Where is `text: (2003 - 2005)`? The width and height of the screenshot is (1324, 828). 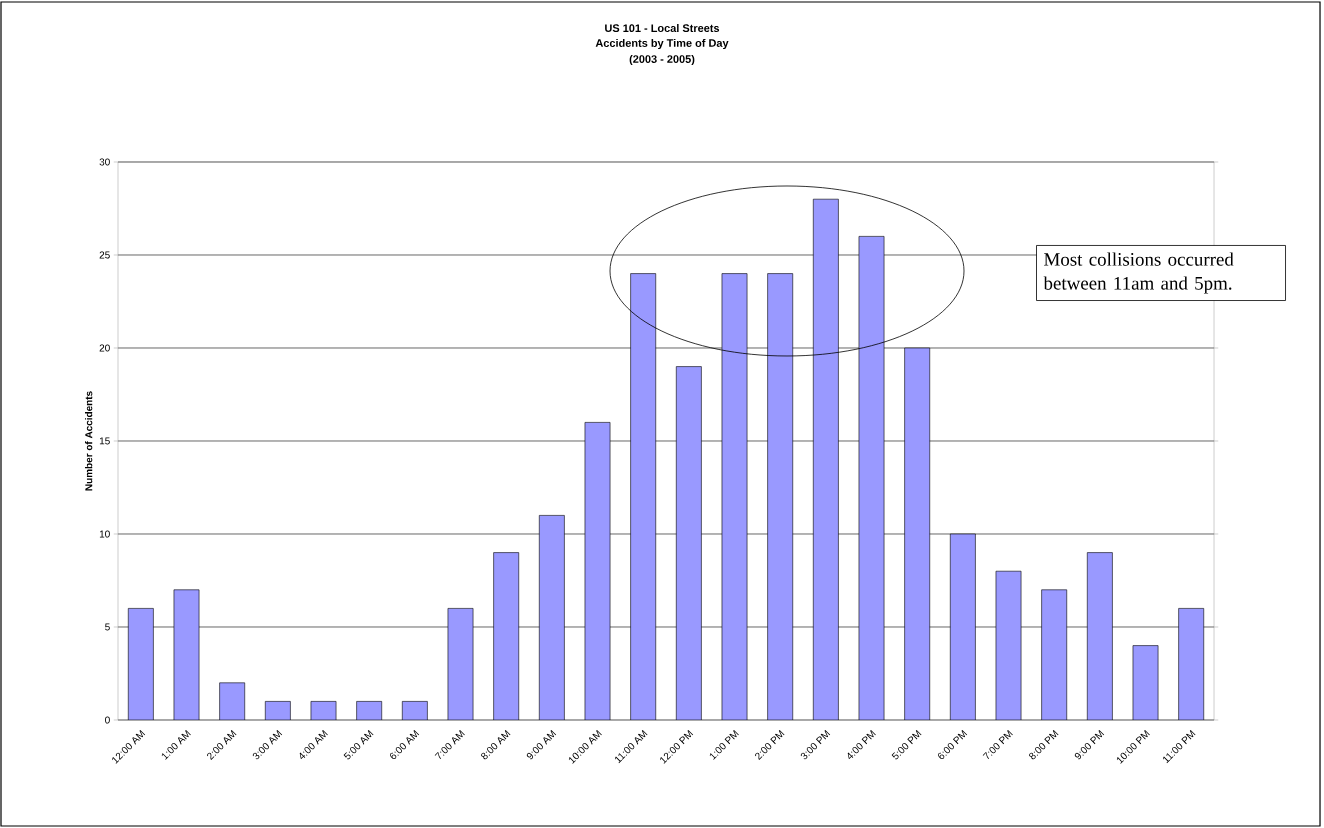
text: (2003 - 2005) is located at coordinates (662, 60).